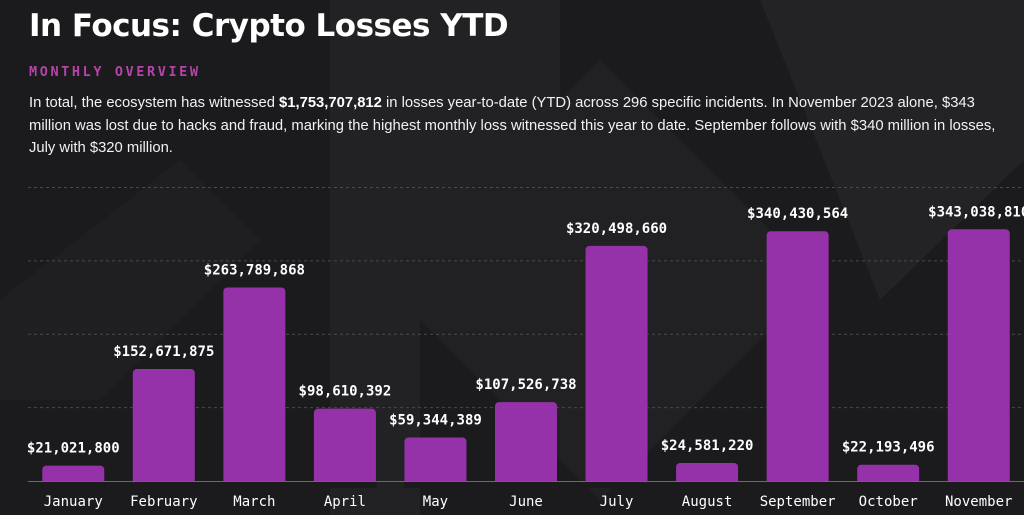  What do you see at coordinates (73, 475) in the screenshot?
I see `bar-january` at bounding box center [73, 475].